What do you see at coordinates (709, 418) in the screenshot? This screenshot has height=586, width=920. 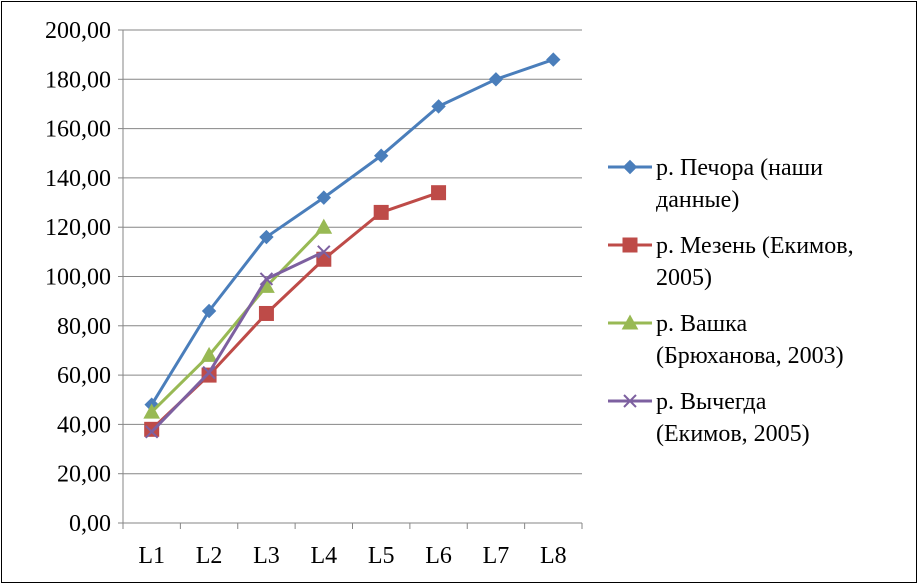 I see `legend-item: р. Вычегда (Екимов, 2005)` at bounding box center [709, 418].